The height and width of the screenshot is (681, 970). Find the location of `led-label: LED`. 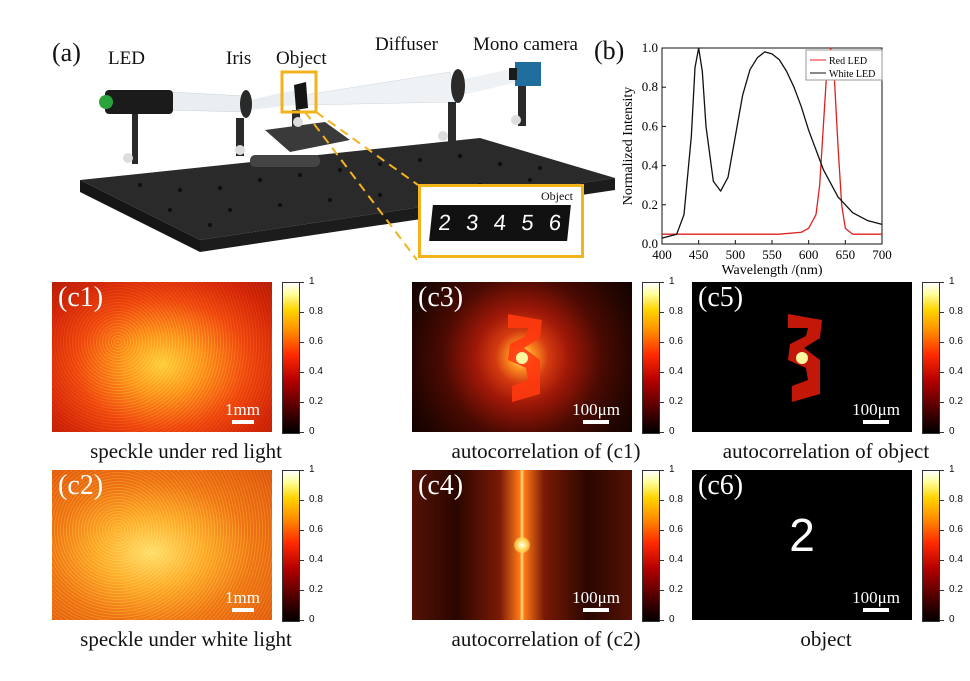

led-label: LED is located at coordinates (126, 58).